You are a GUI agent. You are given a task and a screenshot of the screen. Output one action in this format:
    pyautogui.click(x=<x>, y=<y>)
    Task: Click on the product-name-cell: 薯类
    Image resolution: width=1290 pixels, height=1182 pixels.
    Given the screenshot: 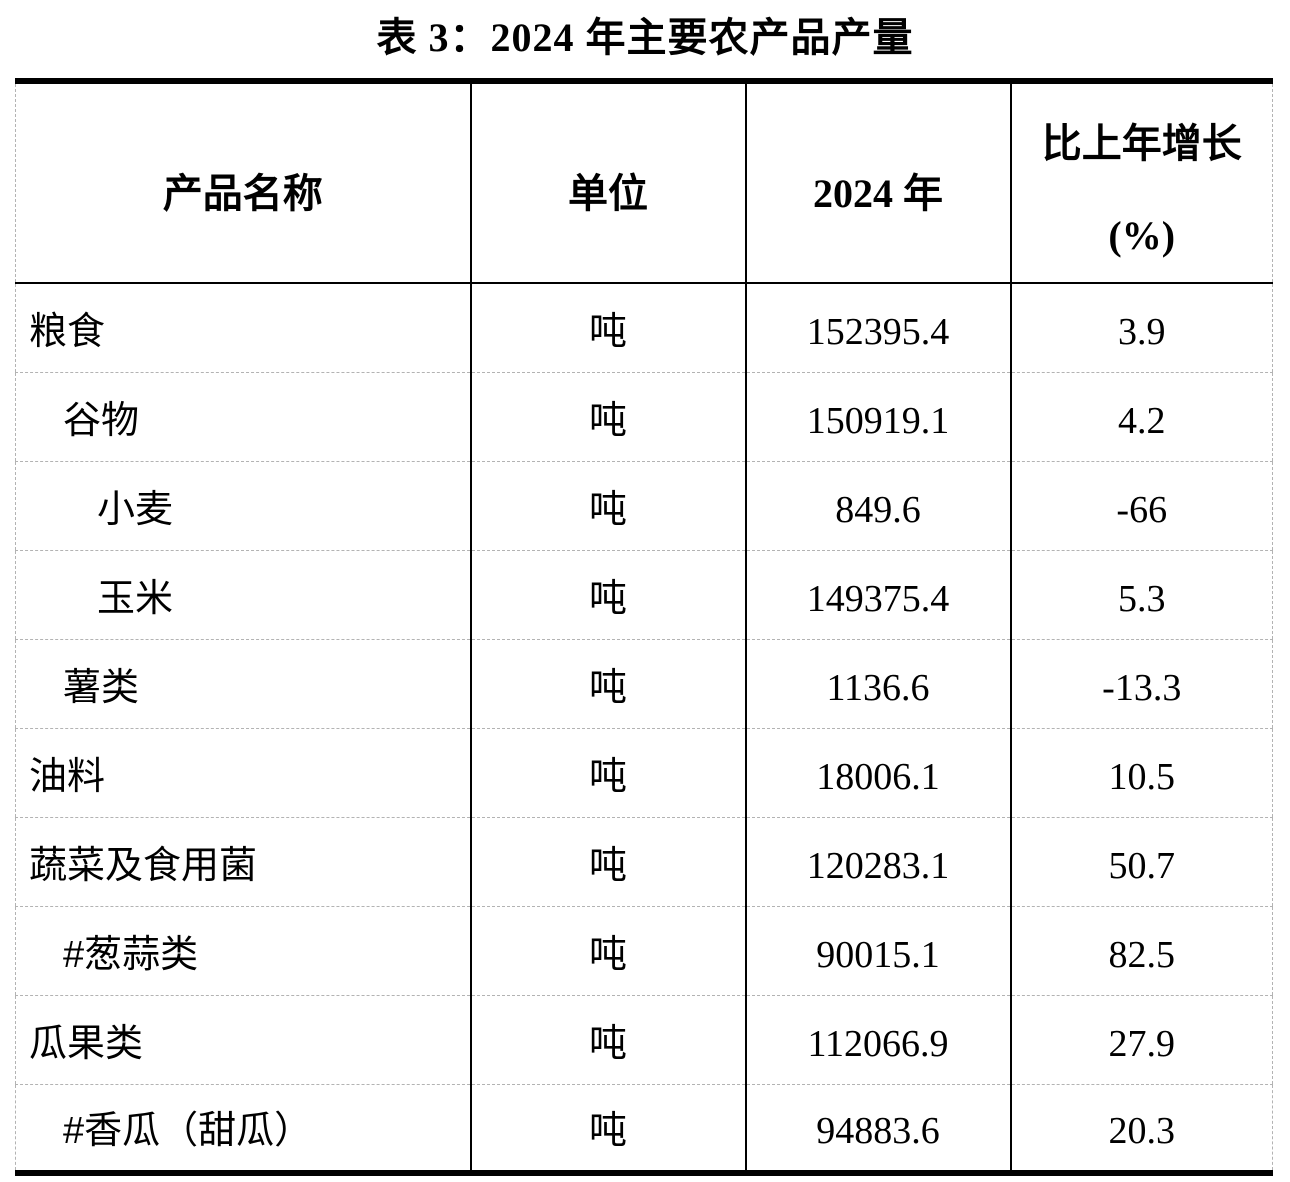 What is the action you would take?
    pyautogui.click(x=243, y=684)
    